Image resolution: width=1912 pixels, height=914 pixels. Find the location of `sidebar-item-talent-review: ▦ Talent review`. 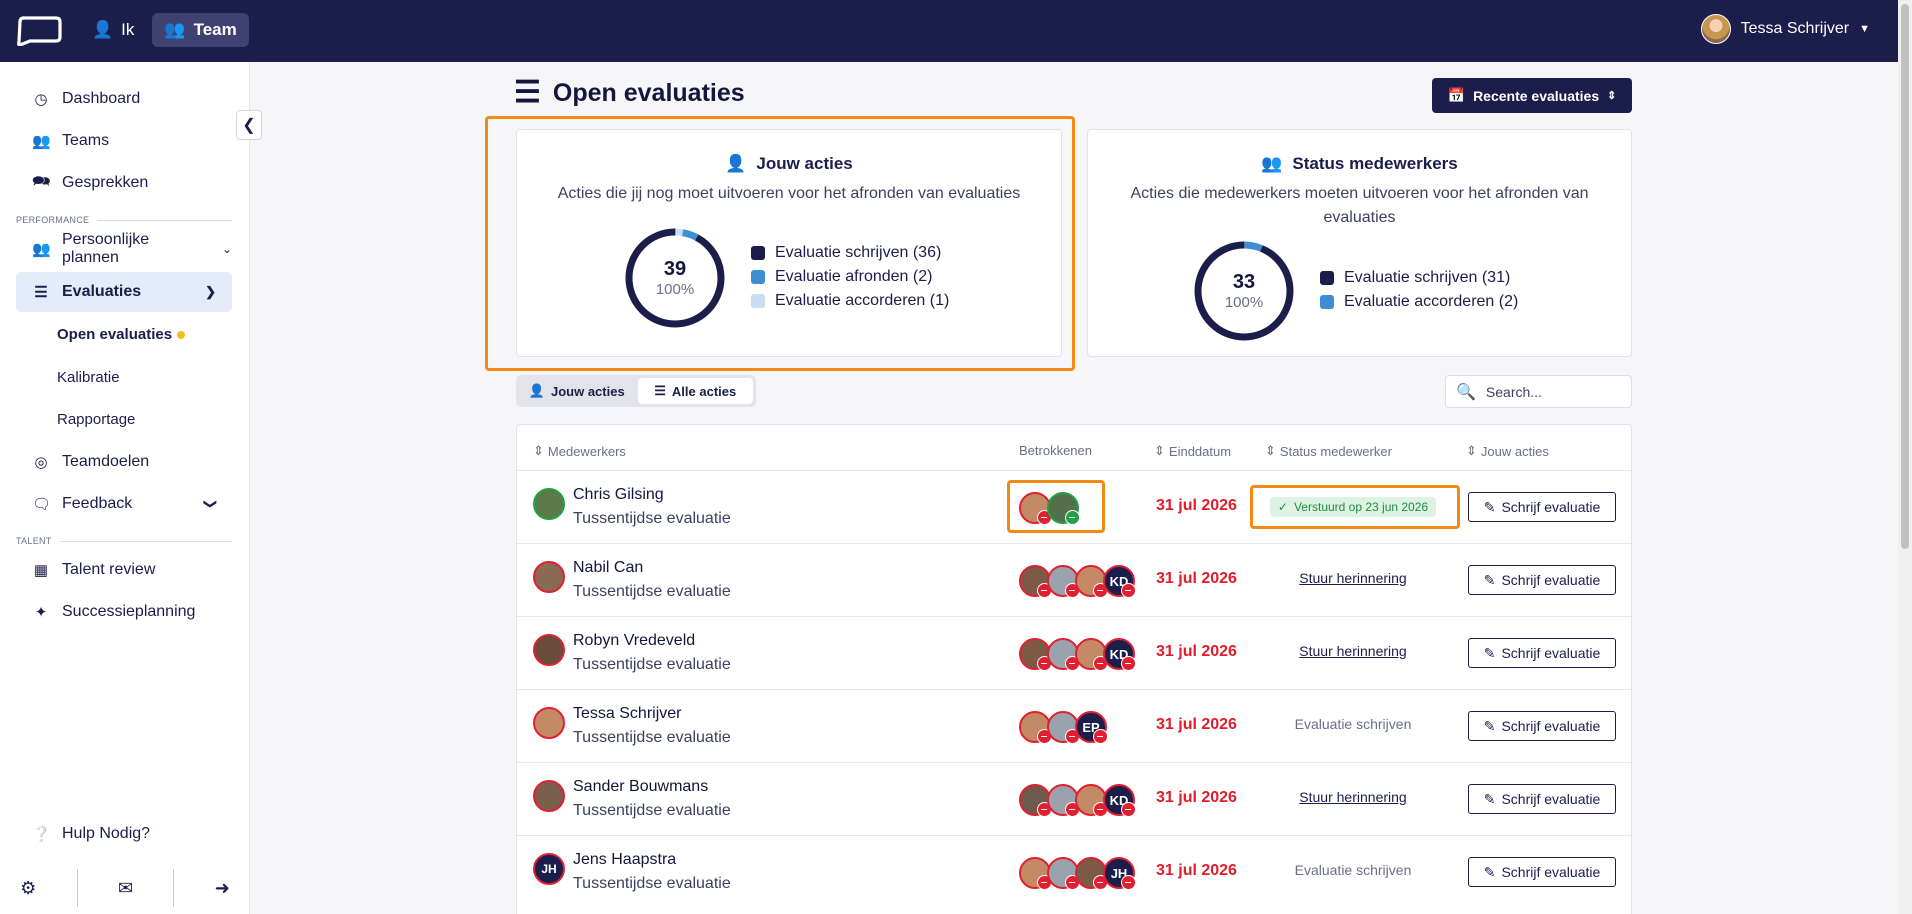

sidebar-item-talent-review: ▦ Talent review is located at coordinates (94, 570).